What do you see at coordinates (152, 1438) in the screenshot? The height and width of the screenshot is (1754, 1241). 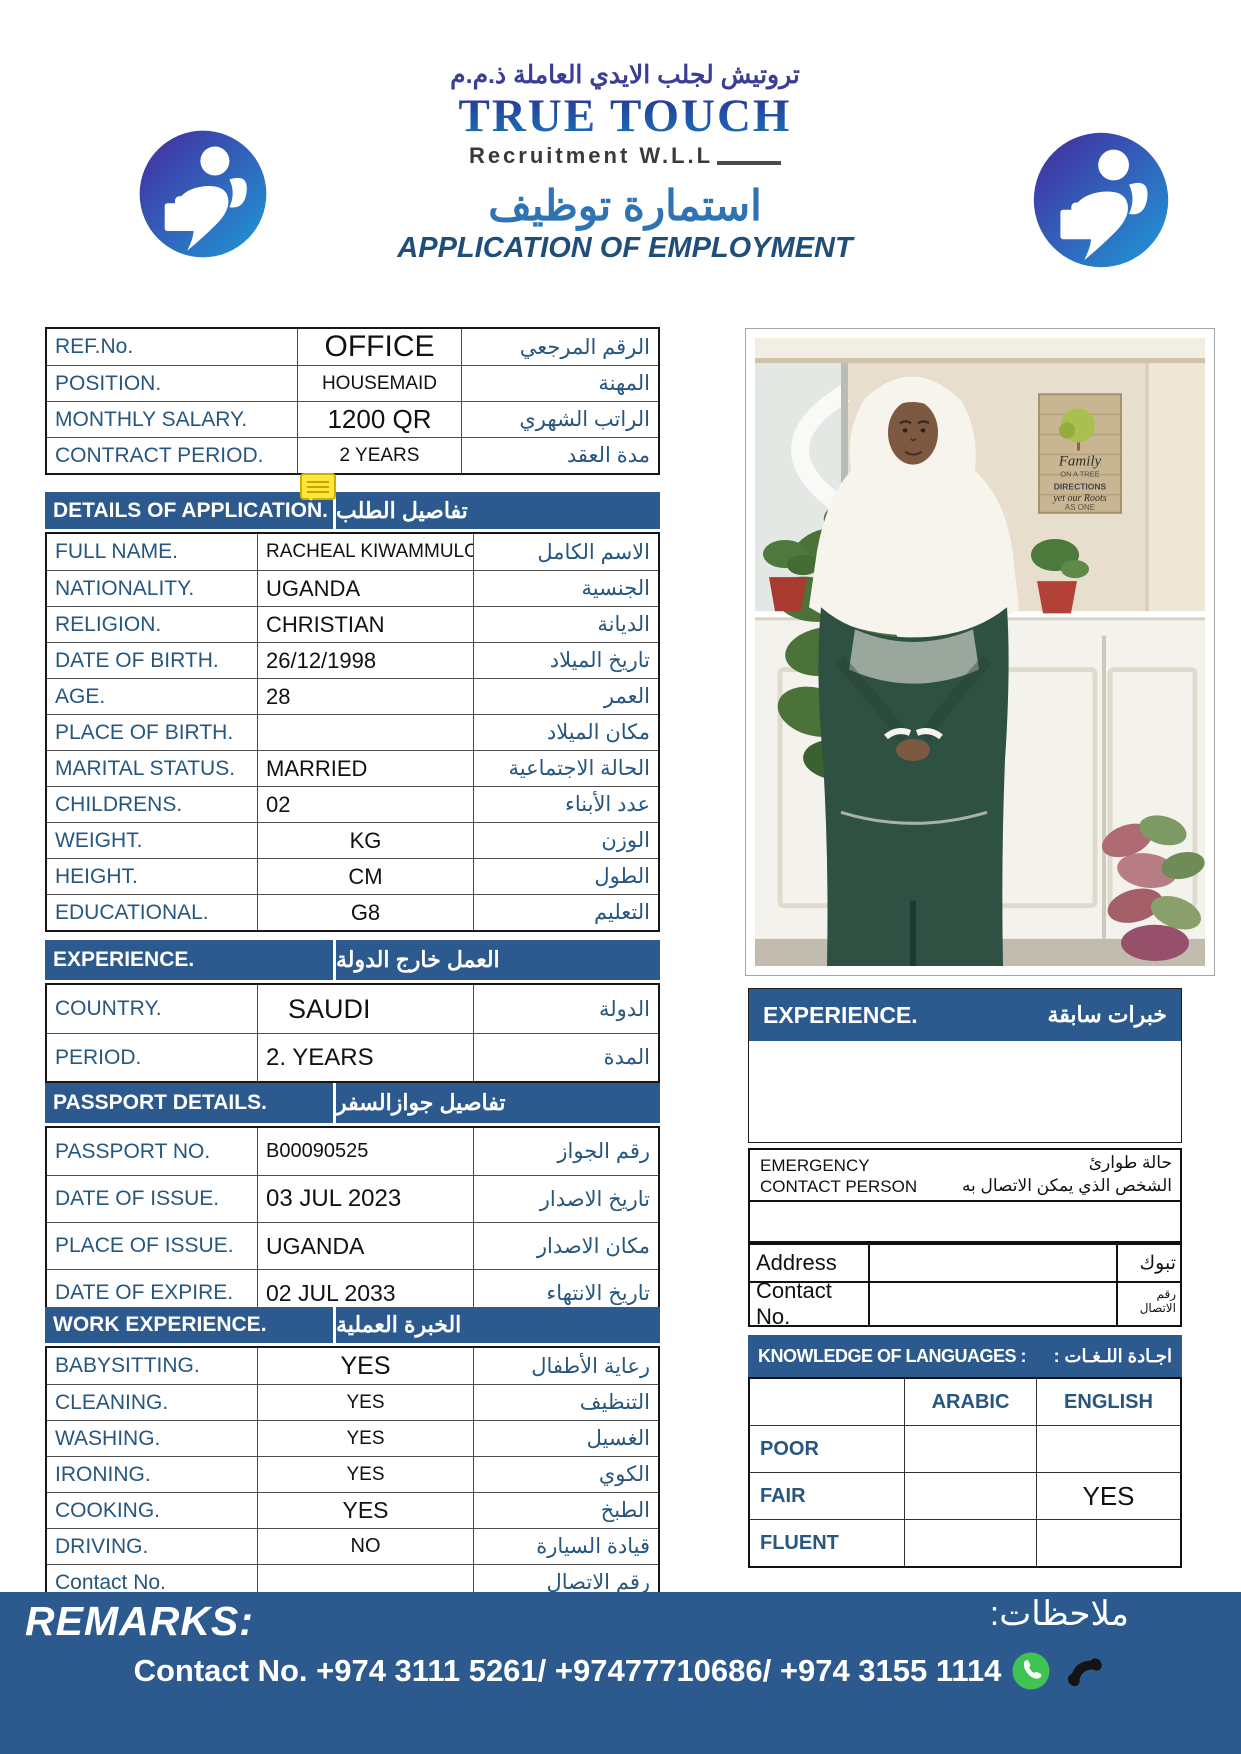 I see `field-label: WASHING.` at bounding box center [152, 1438].